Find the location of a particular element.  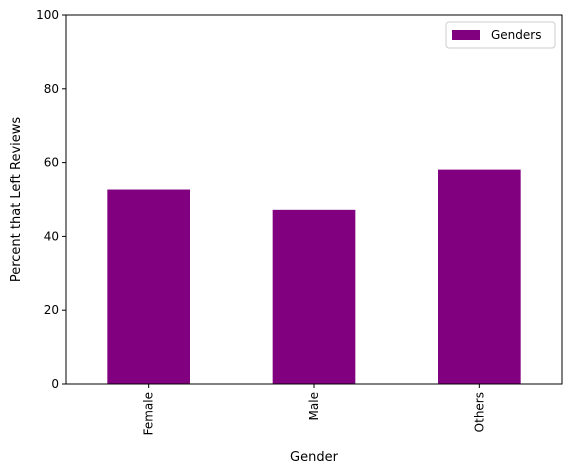

x-tick-label: Others is located at coordinates (479, 412).